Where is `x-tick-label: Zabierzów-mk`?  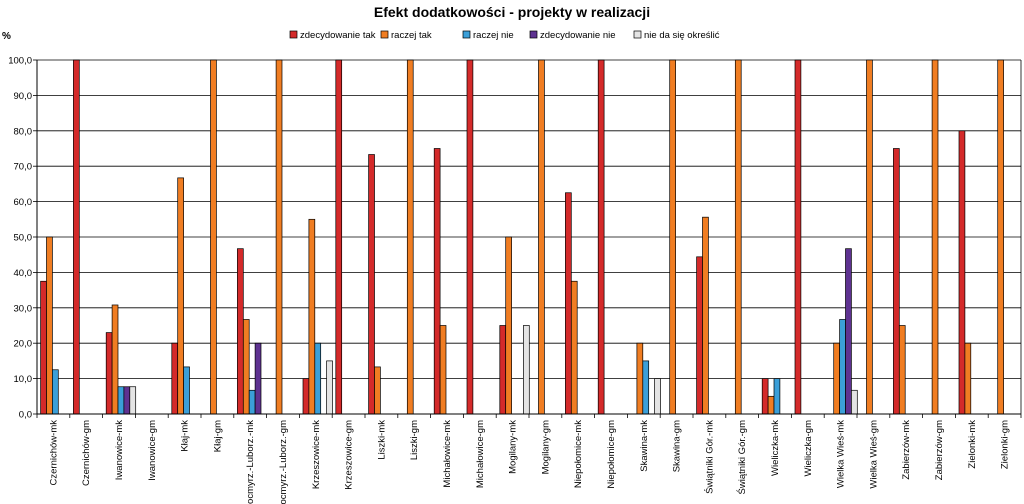 x-tick-label: Zabierzów-mk is located at coordinates (906, 450).